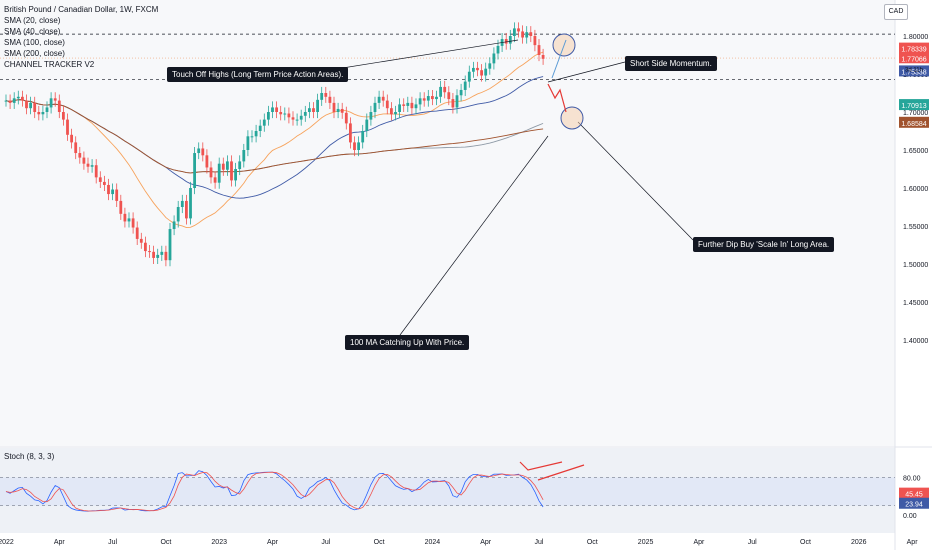 This screenshot has height=550, width=932. Describe the element at coordinates (447, 490) in the screenshot. I see `stoch-pane` at that location.